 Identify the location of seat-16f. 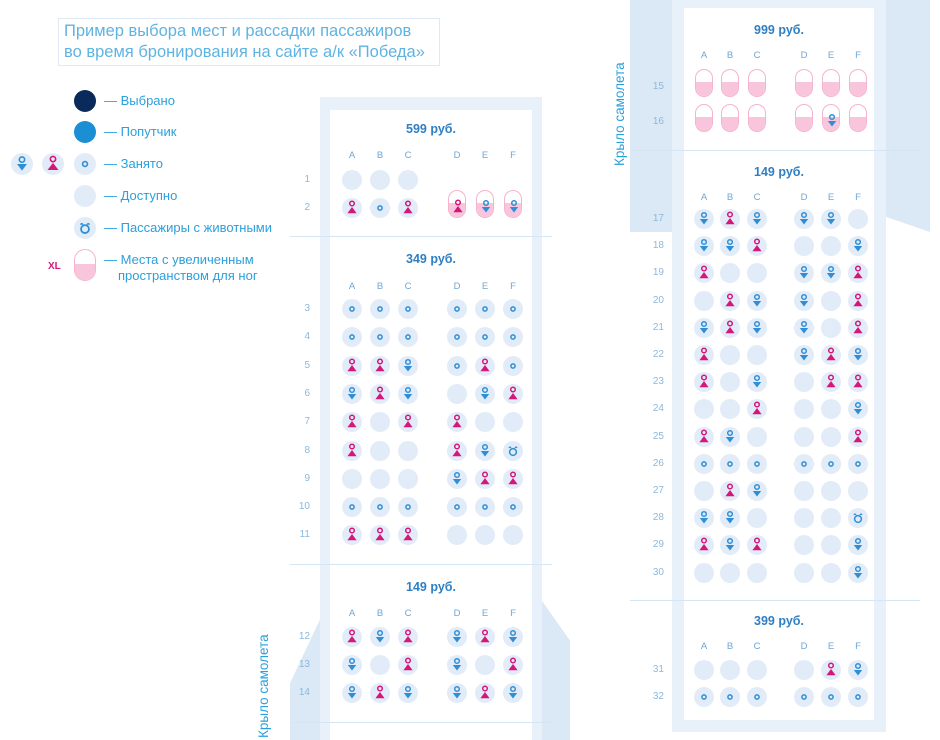
(858, 118).